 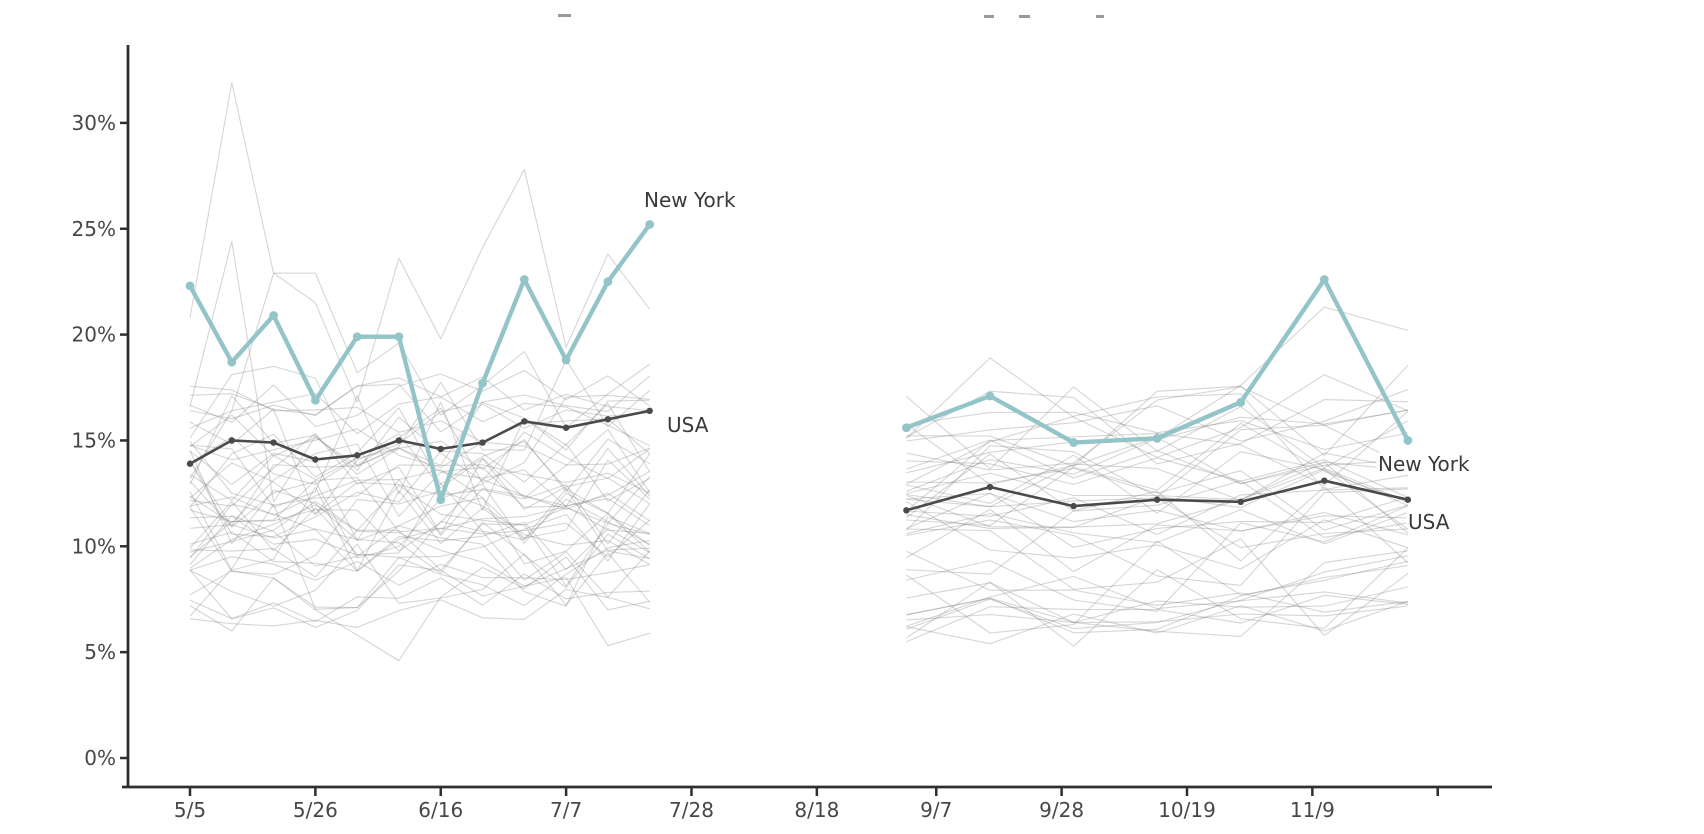 I want to click on series-inline-label-1: USA, so click(x=688, y=425).